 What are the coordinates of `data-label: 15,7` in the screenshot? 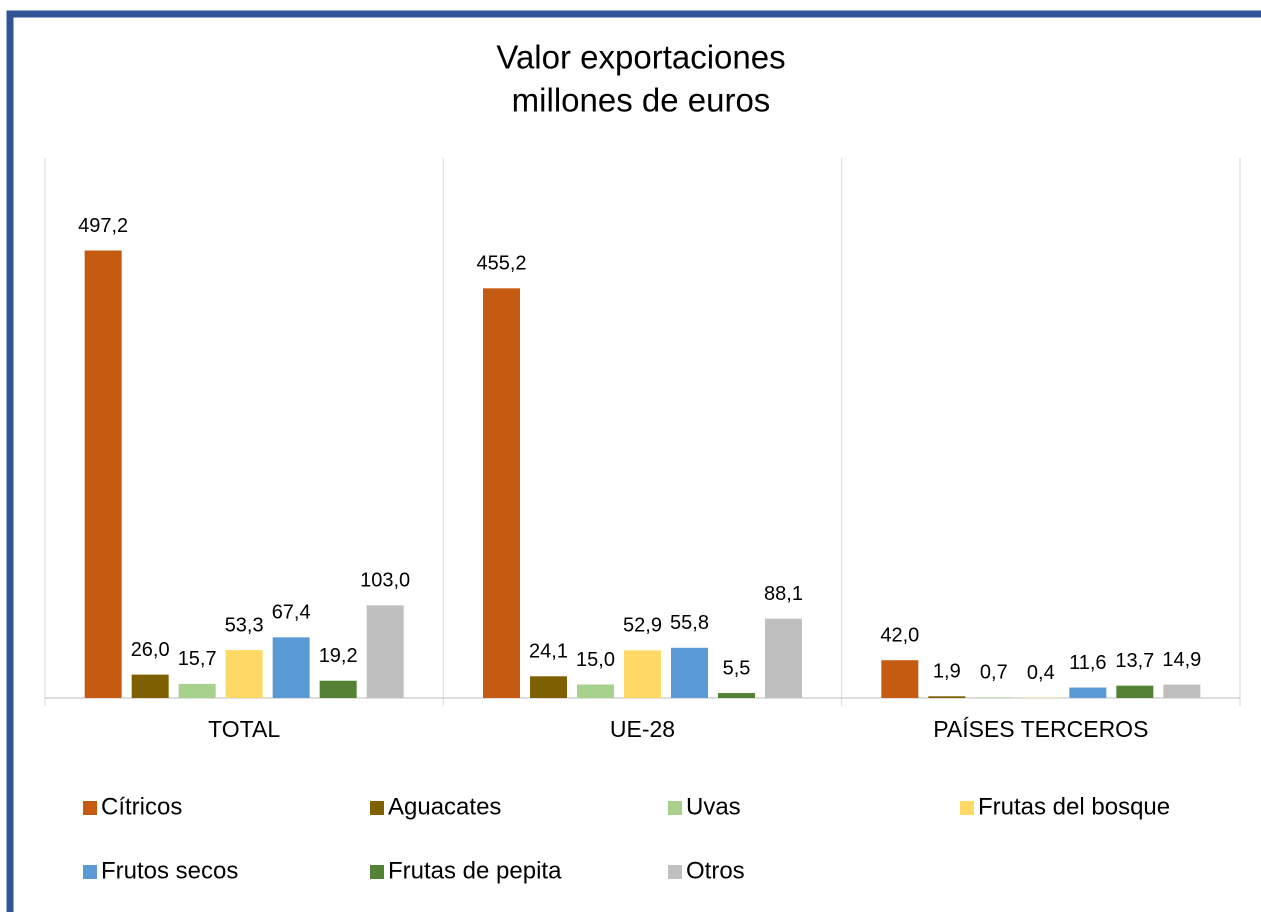 It's located at (197, 659).